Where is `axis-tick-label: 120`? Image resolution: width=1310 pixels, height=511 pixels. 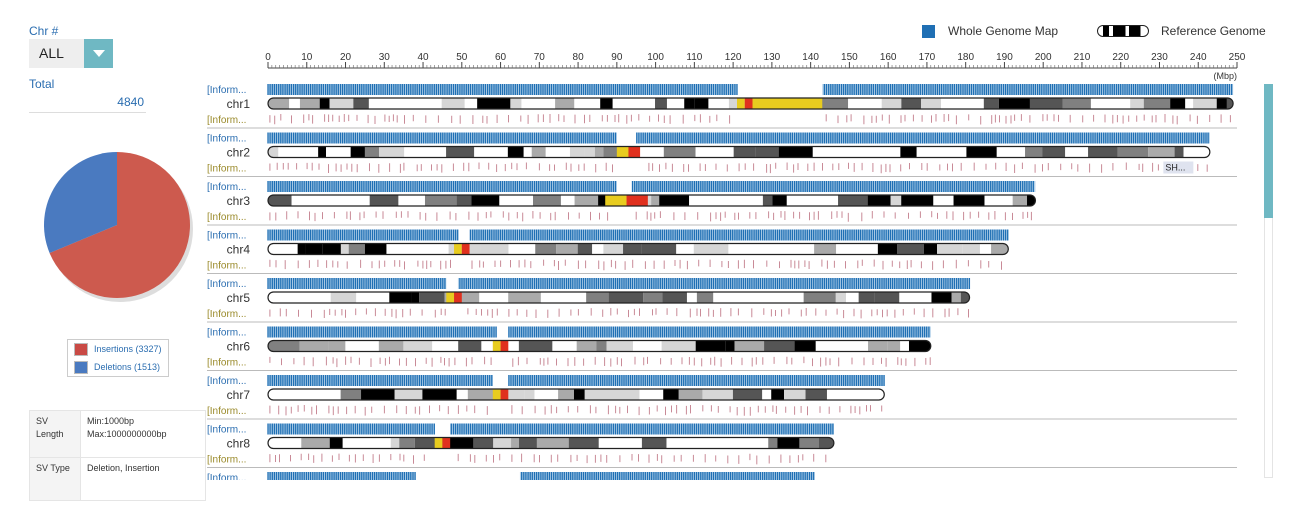
axis-tick-label: 120 is located at coordinates (733, 57).